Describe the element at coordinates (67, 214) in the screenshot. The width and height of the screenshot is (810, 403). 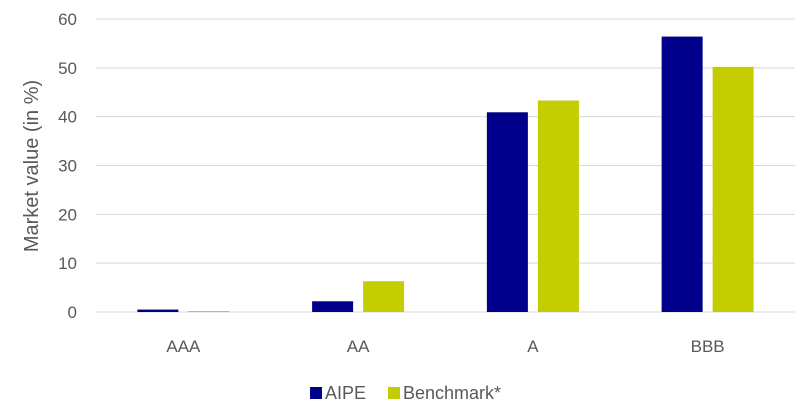
I see `y-tick-label: 20` at that location.